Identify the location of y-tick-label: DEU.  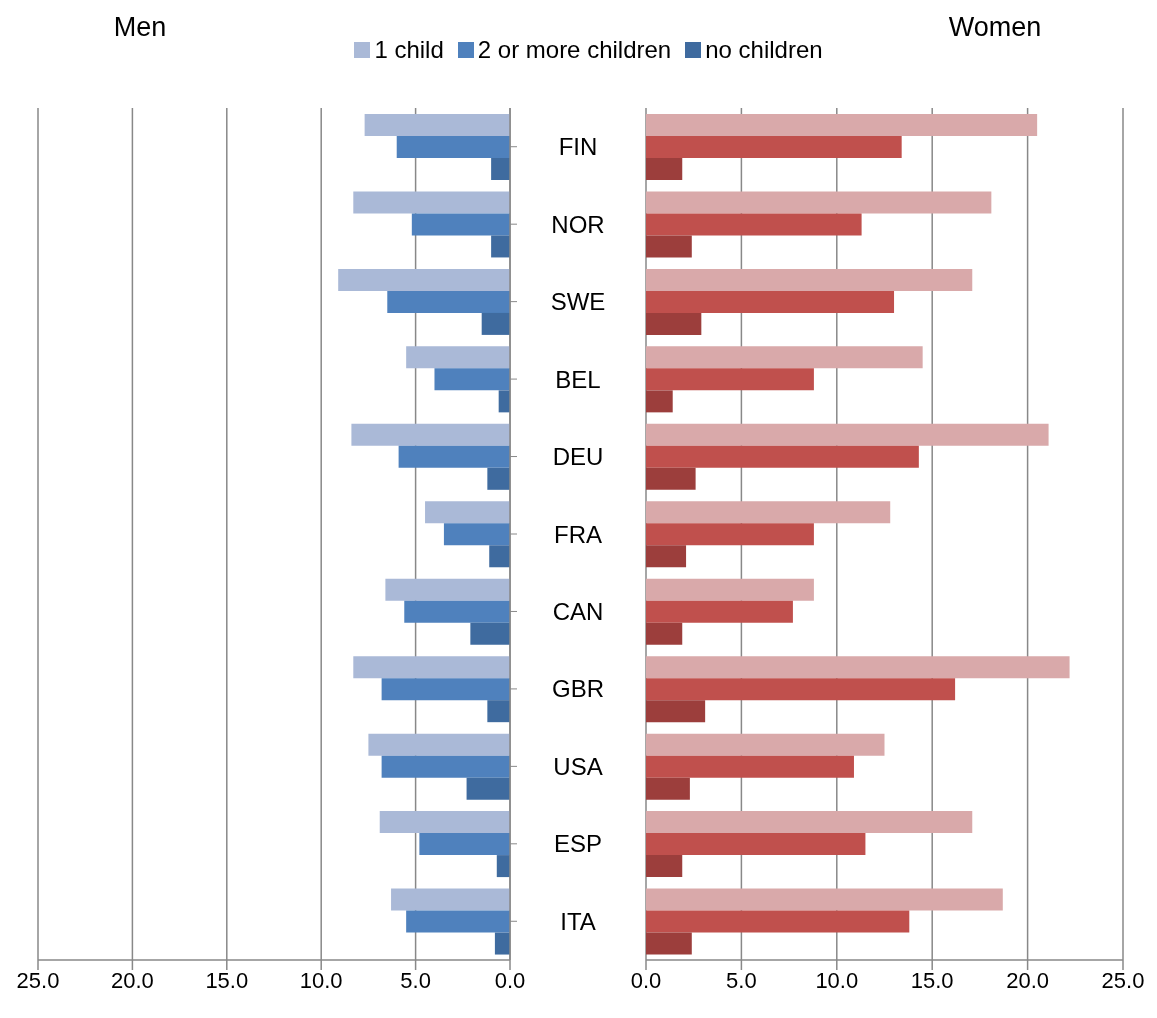
(578, 457).